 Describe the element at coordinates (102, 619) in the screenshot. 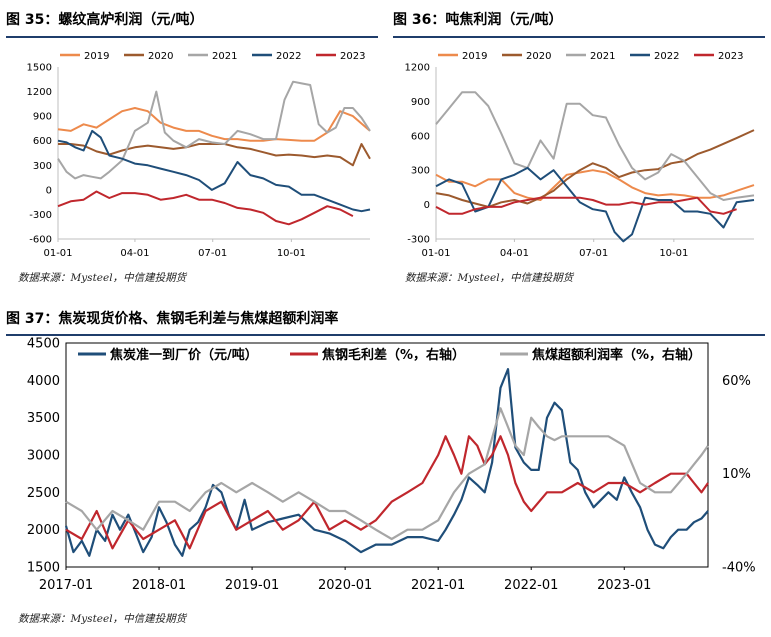

I see `fig37-source: 数据来源：Mysteel，中信建投期货` at that location.